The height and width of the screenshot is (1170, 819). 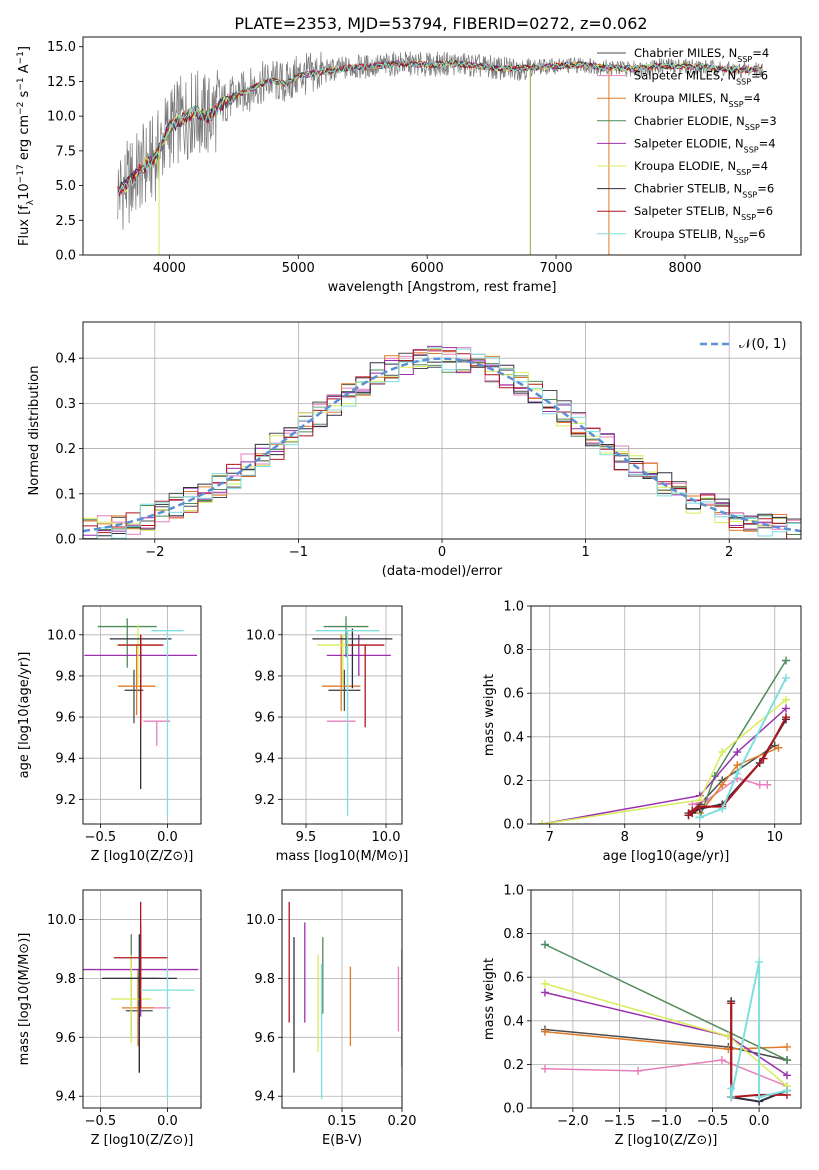 What do you see at coordinates (65, 151) in the screenshot?
I see `y-tick-label: 7.5` at bounding box center [65, 151].